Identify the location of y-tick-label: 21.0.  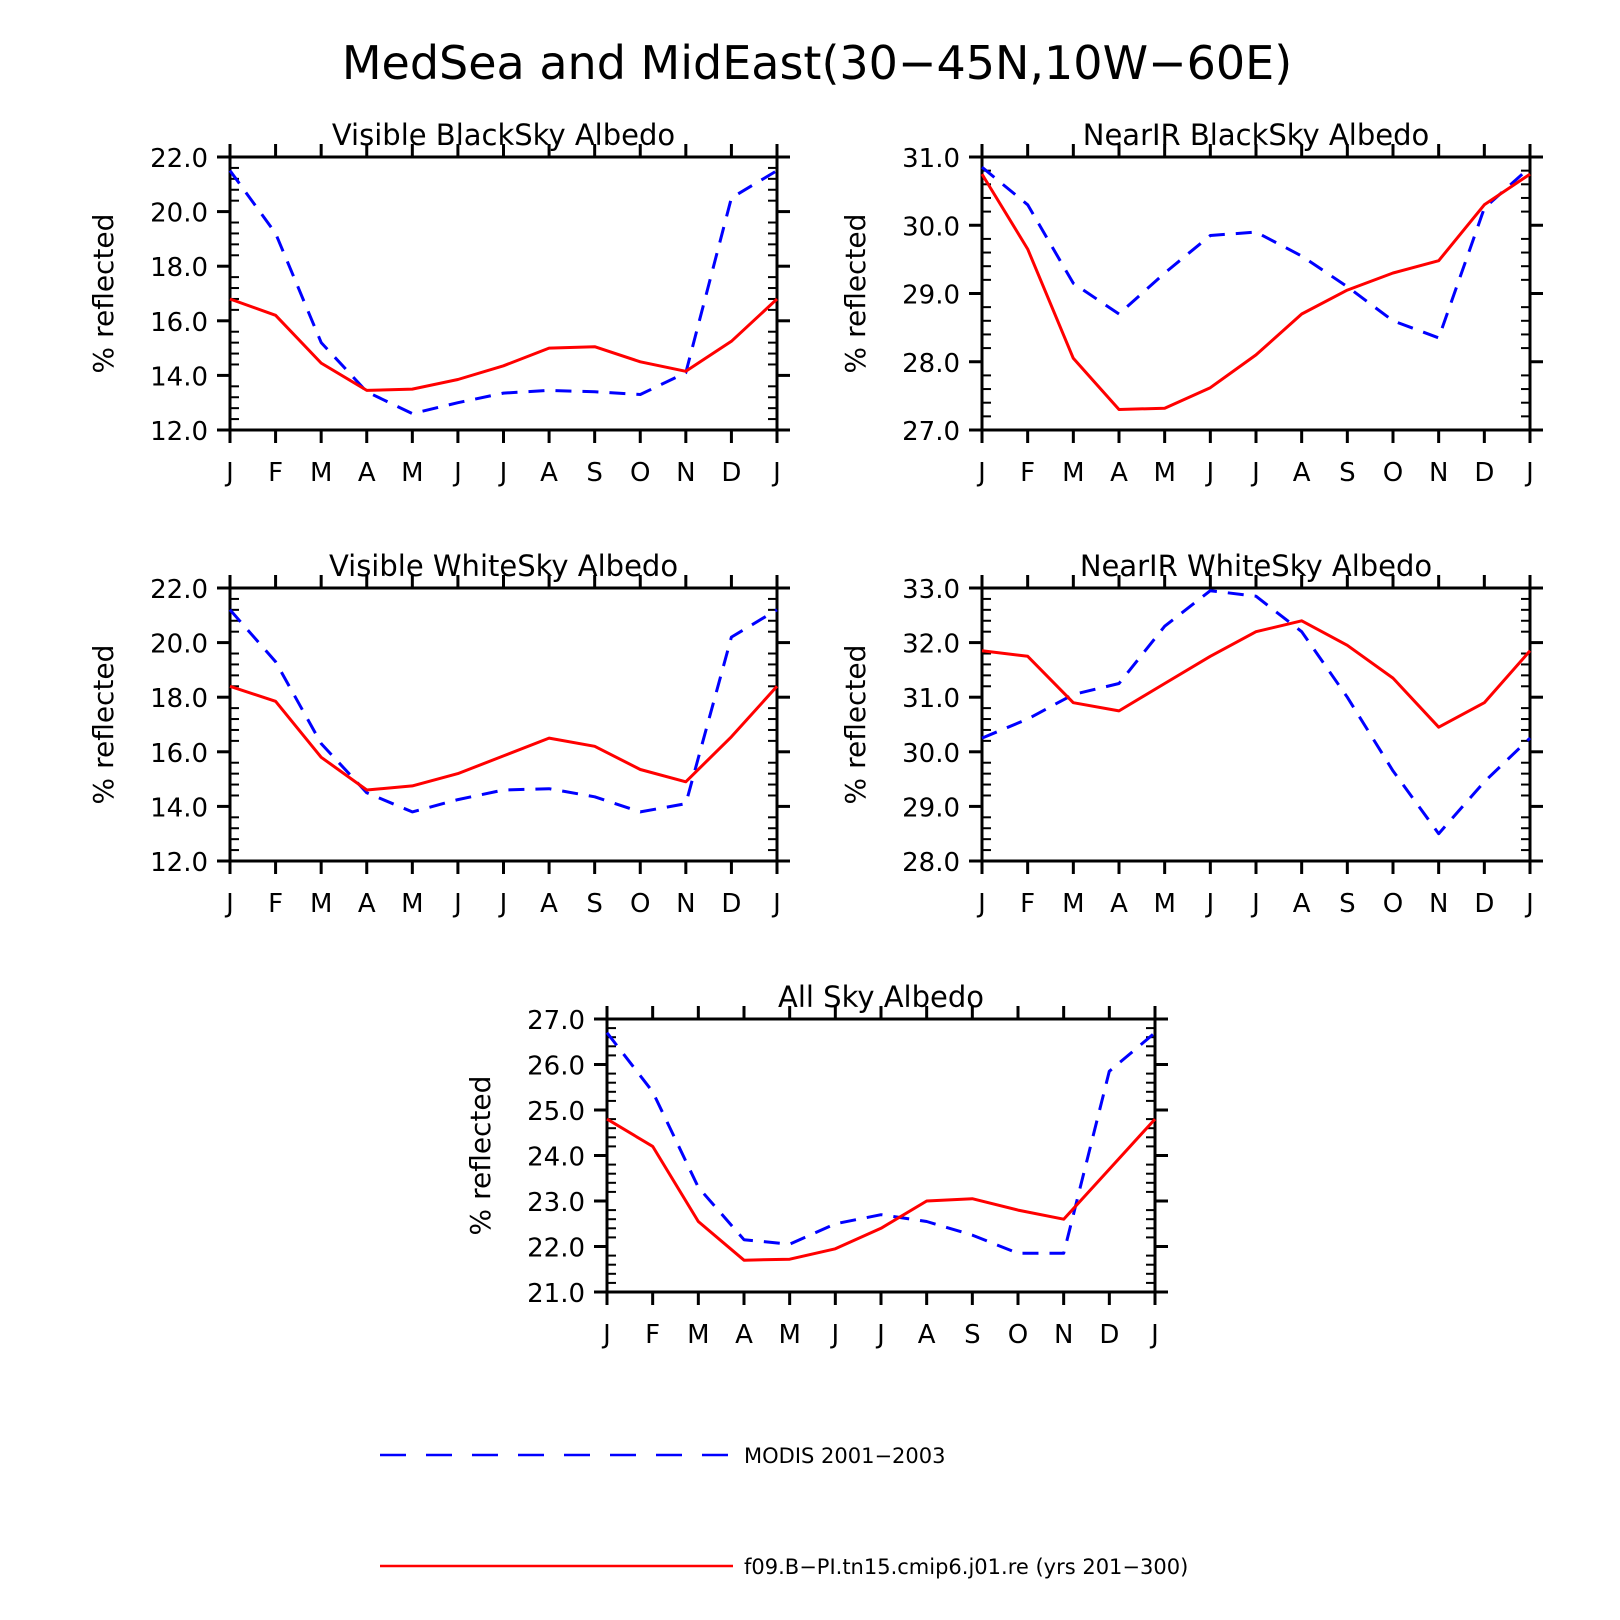
(556, 1294).